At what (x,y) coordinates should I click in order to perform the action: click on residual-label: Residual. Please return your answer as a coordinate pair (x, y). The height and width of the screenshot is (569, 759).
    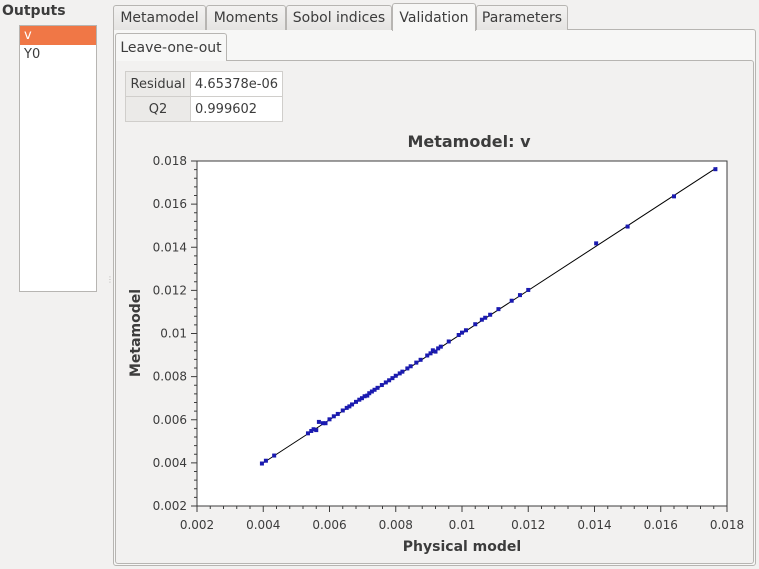
    Looking at the image, I should click on (158, 84).